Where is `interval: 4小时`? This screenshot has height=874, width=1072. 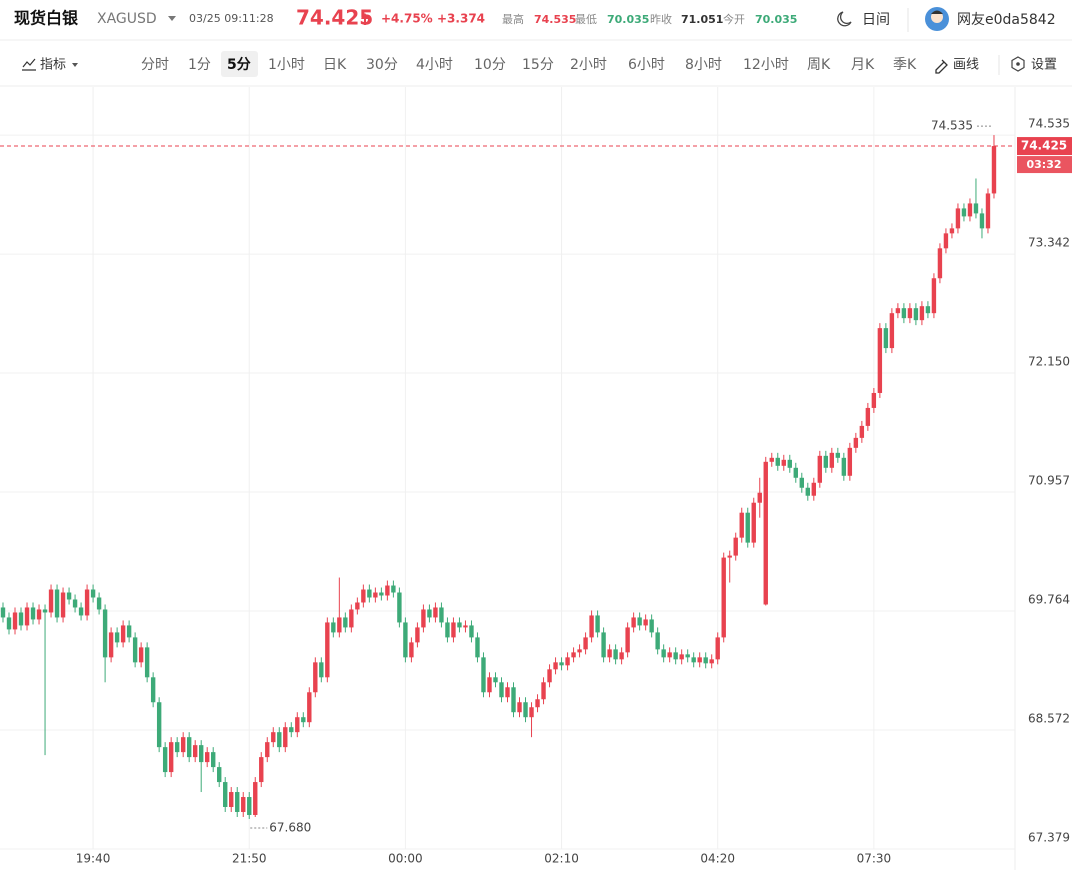
interval: 4小时 is located at coordinates (434, 65).